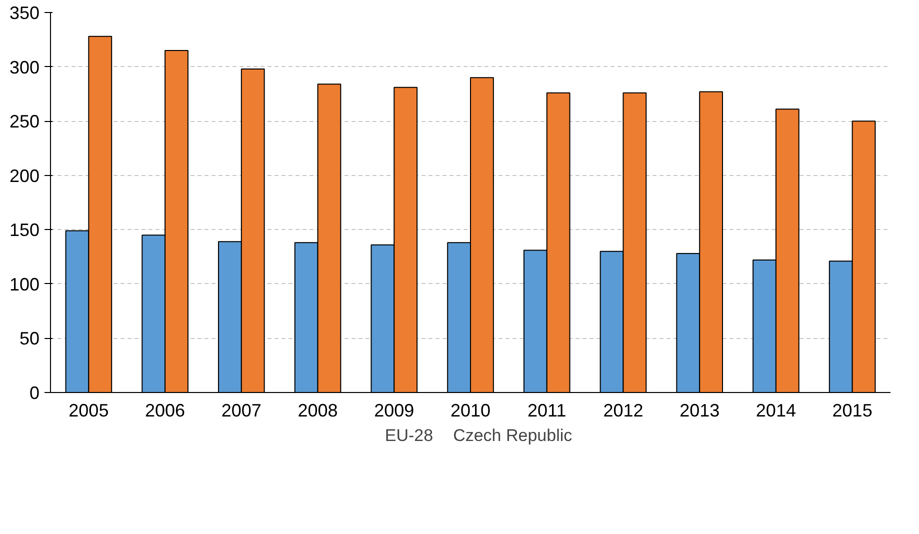 The image size is (919, 534). I want to click on x-tick-label: 2013, so click(700, 410).